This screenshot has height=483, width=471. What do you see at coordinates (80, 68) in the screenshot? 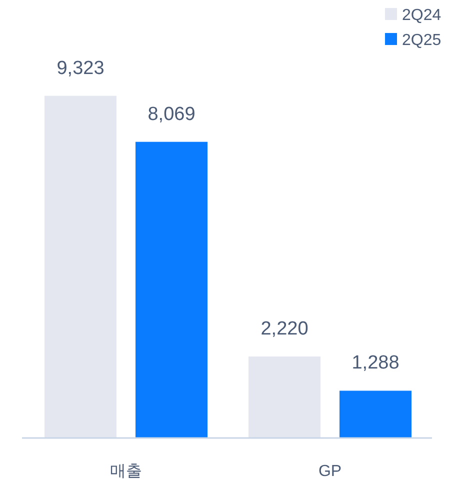
I see `data-label: 9,323` at bounding box center [80, 68].